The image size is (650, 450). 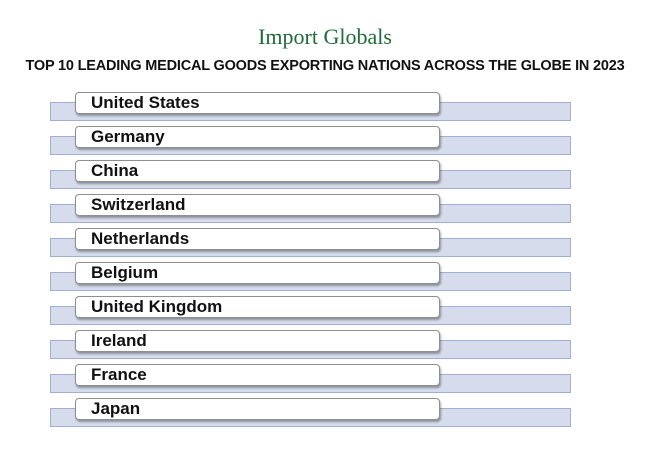 I want to click on country-label: Germany, so click(x=257, y=137).